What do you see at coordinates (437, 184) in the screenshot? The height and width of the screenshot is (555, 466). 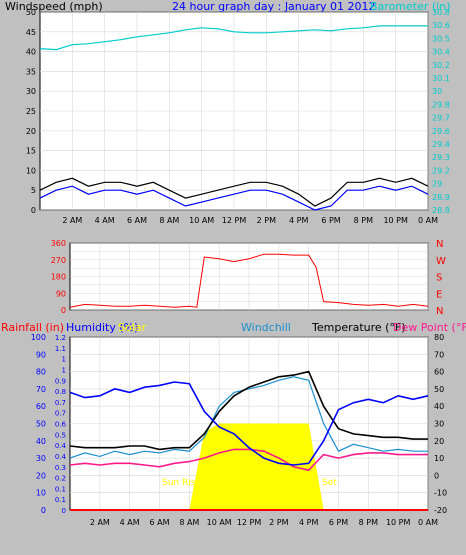 I see `barometer-tick-label: 29` at bounding box center [437, 184].